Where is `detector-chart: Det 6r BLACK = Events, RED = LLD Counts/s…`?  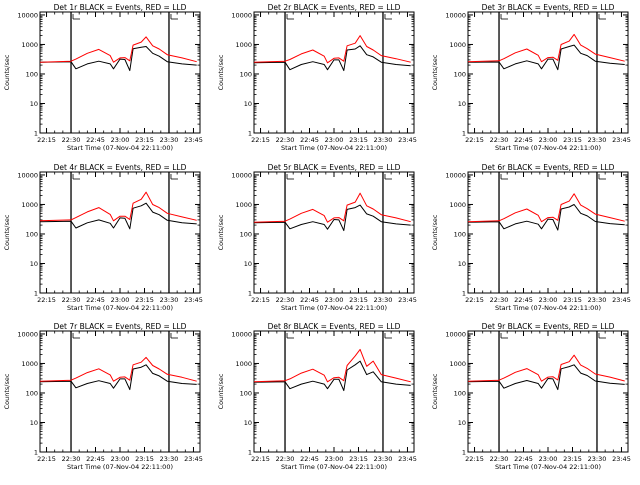
detector-chart: Det 6r BLACK = Events, RED = LLD Counts/s… is located at coordinates (531, 237).